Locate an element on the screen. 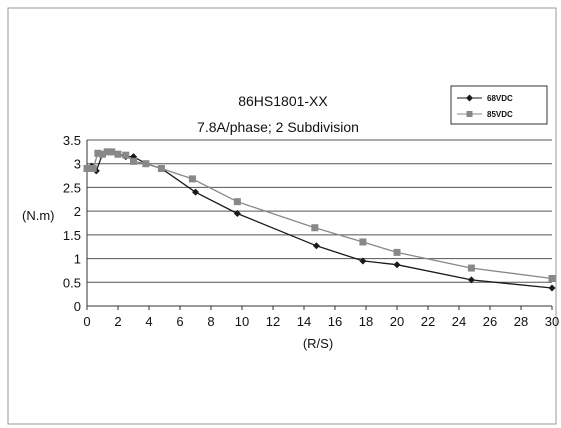  x-tick-label: 12 is located at coordinates (273, 321).